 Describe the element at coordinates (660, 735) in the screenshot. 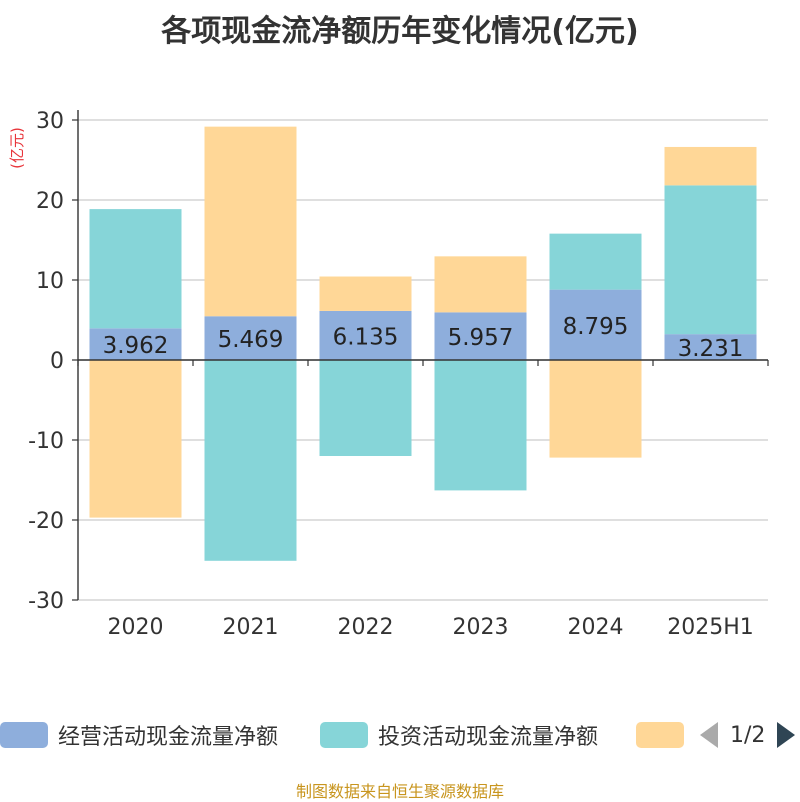

I see `legend-swatch-third` at that location.